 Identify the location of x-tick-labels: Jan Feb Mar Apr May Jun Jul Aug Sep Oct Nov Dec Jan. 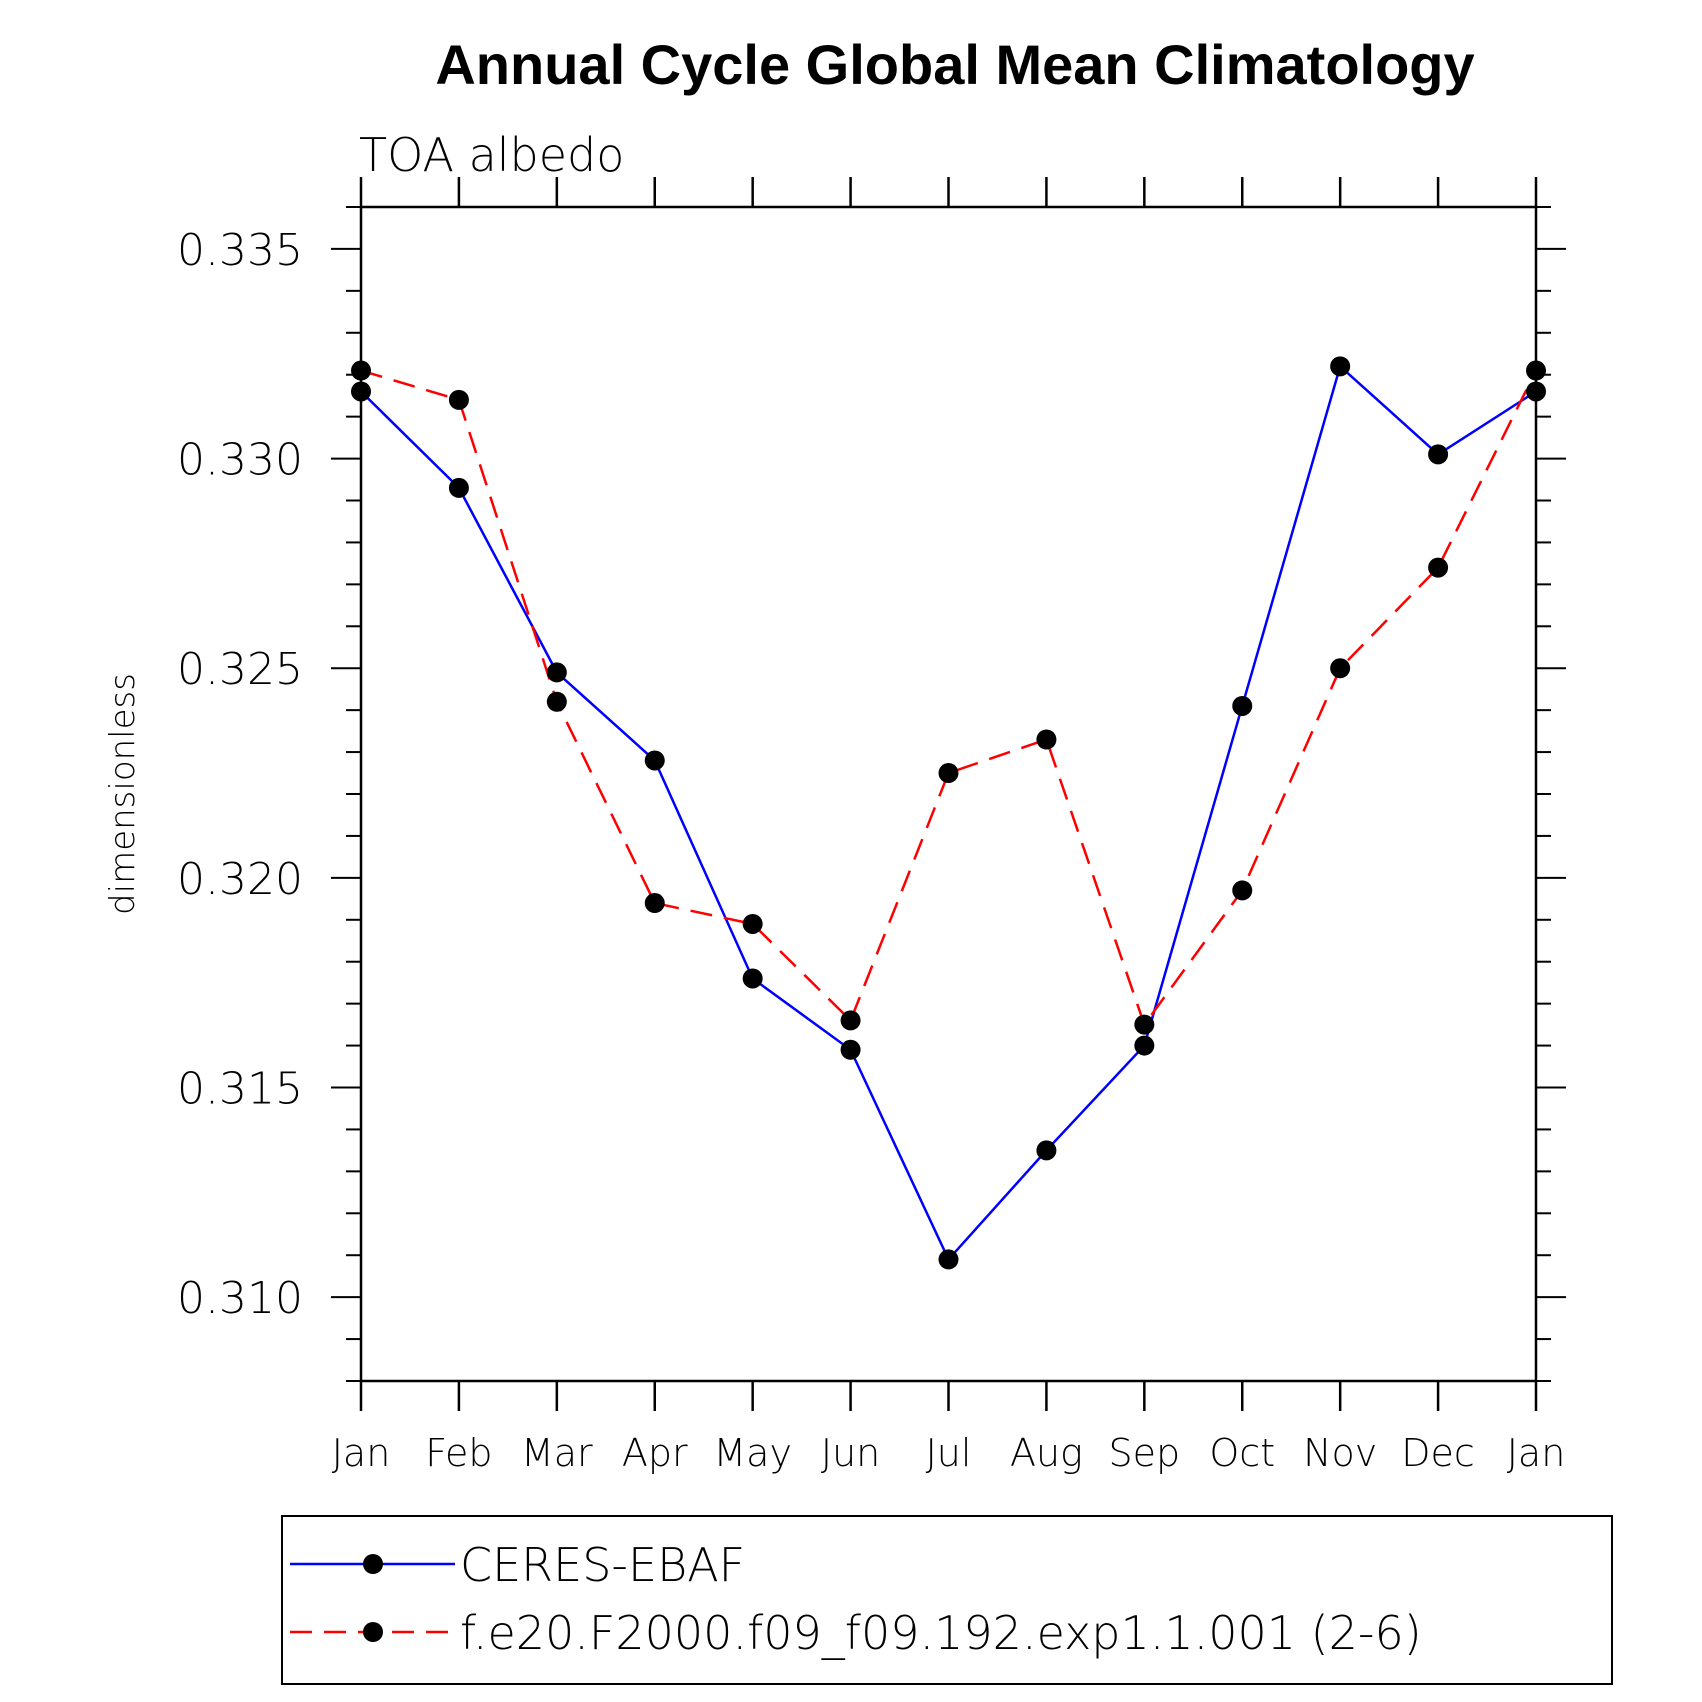
(949, 1453).